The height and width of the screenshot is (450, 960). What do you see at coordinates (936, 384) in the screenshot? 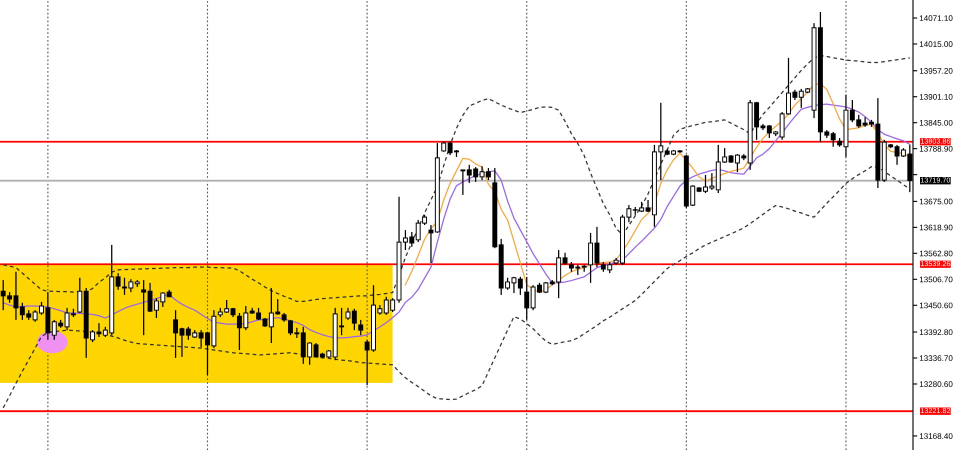
I see `y-tick-label: 13280.60` at bounding box center [936, 384].